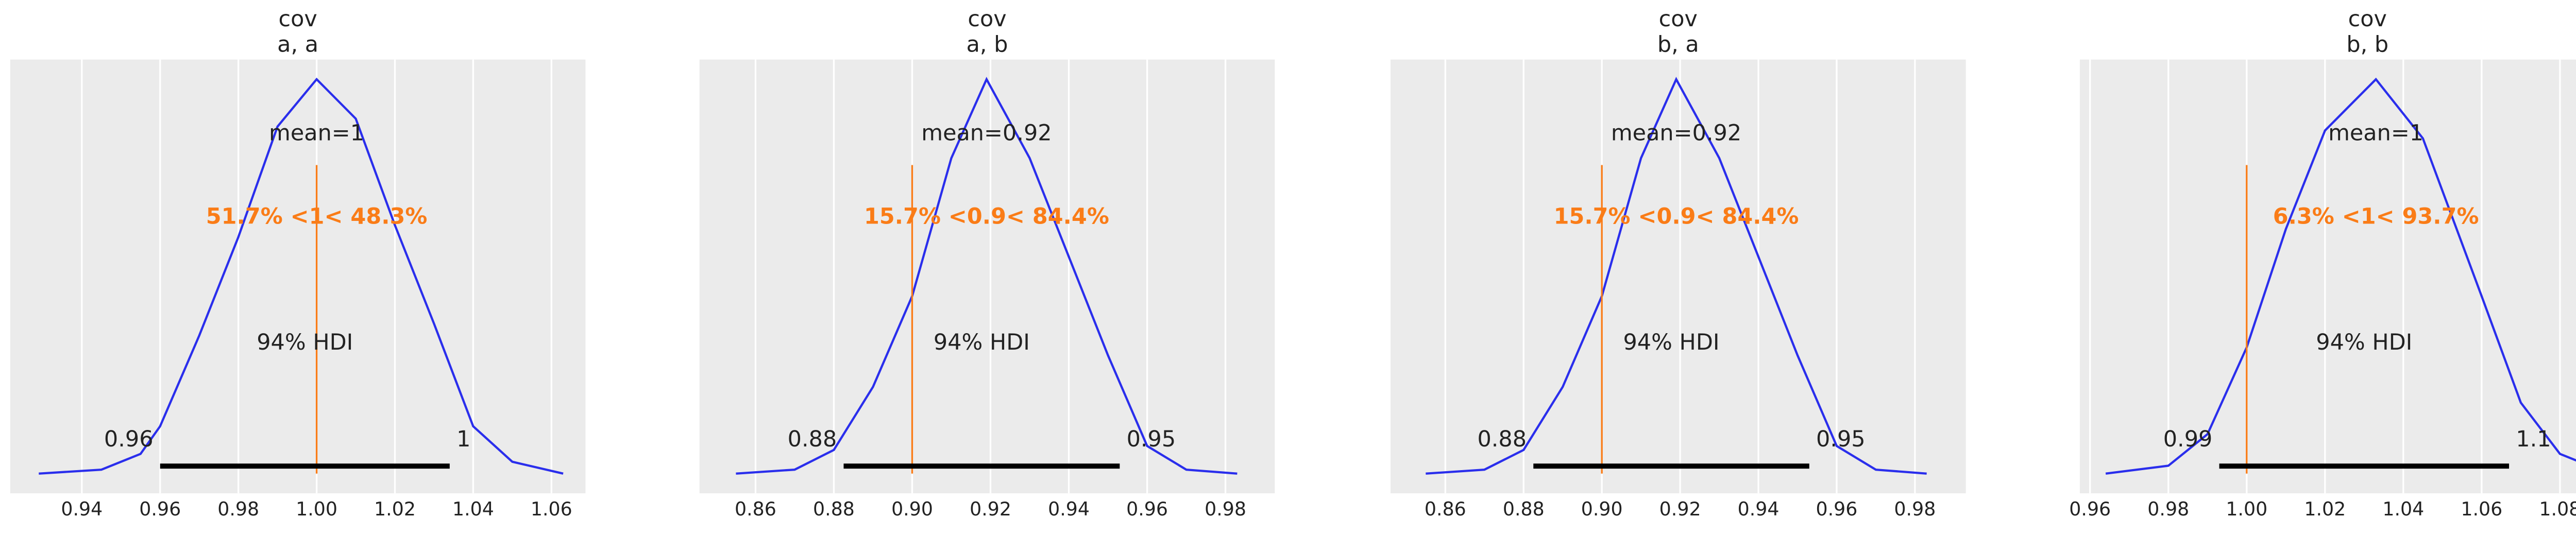  Describe the element at coordinates (2188, 439) in the screenshot. I see `hdi-lower-label: 0.99` at that location.